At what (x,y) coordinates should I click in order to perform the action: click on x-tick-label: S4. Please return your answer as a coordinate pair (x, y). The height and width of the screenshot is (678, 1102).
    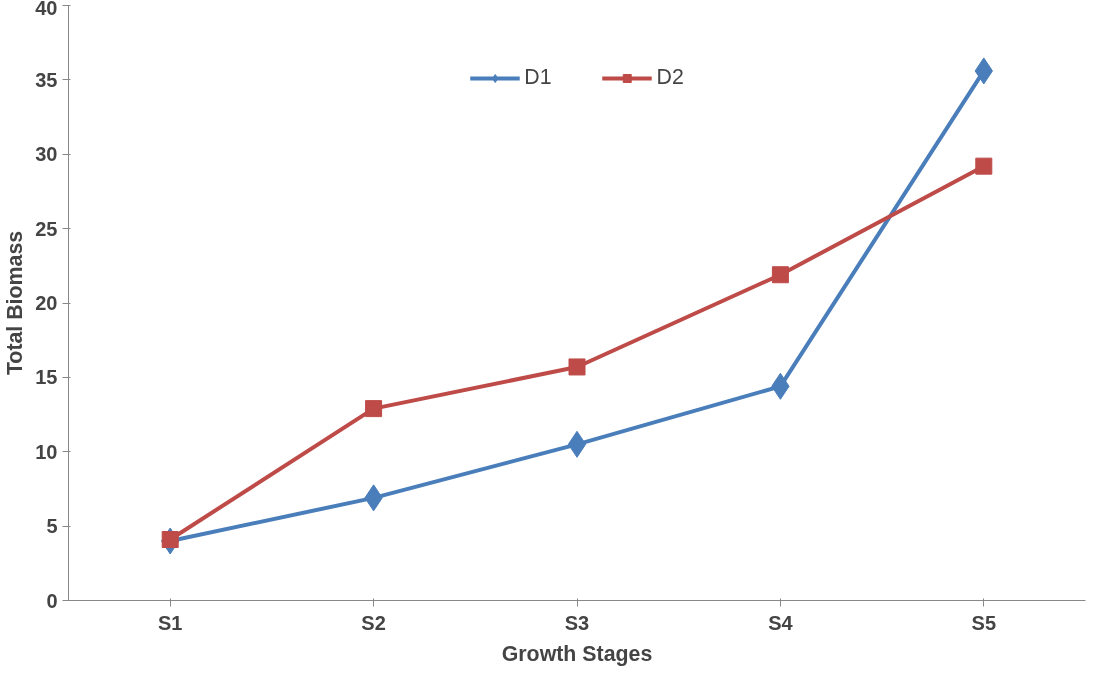
    Looking at the image, I should click on (781, 622).